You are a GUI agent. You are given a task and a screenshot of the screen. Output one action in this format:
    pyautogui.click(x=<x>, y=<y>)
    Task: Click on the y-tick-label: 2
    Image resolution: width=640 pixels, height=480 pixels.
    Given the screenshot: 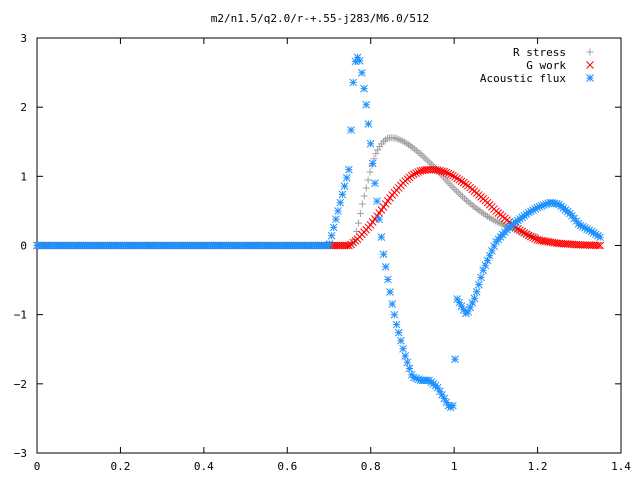 What is the action you would take?
    pyautogui.click(x=23, y=107)
    